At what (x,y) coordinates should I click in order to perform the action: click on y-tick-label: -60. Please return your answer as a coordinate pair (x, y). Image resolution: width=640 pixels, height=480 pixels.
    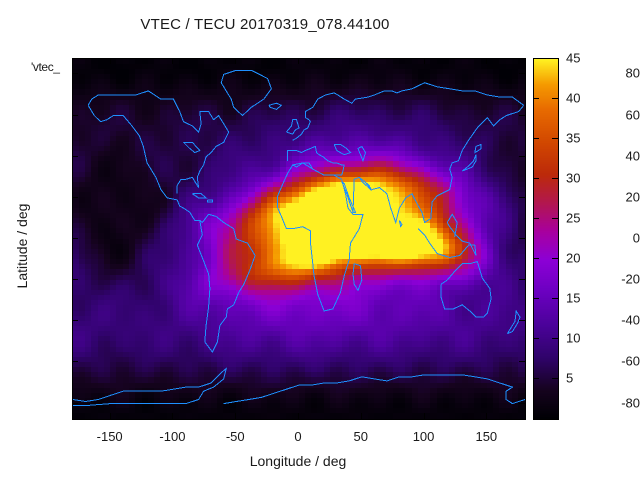
    Looking at the image, I should click on (630, 361).